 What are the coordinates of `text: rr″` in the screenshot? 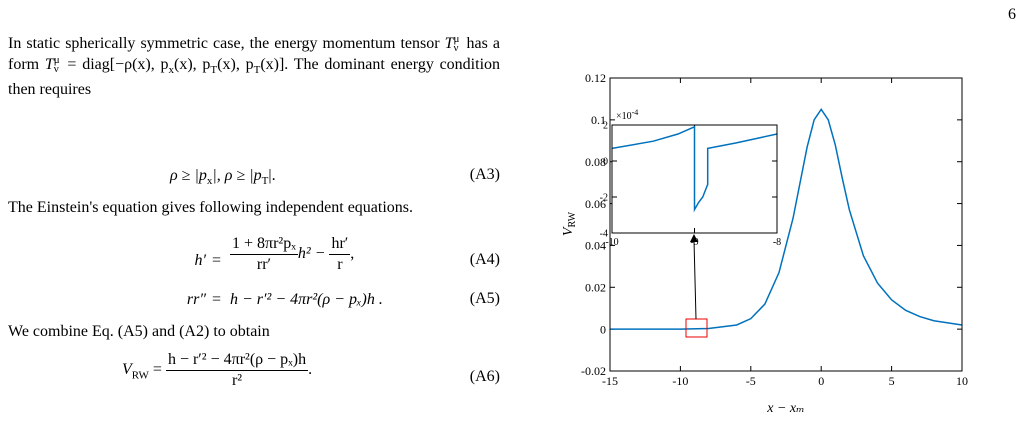 It's located at (196, 299).